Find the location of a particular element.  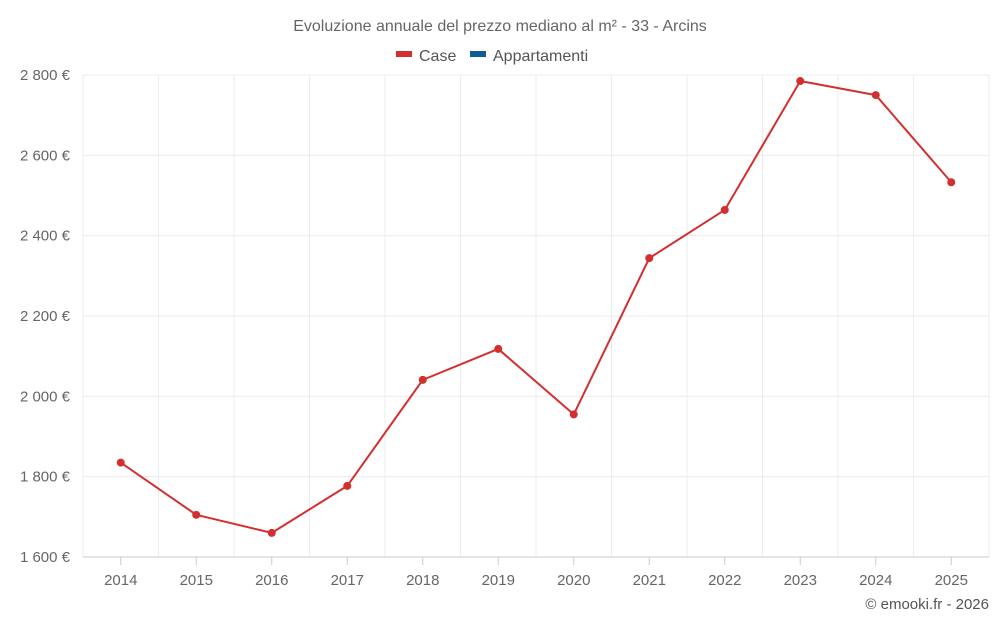

x-tick-label: 2017 is located at coordinates (347, 580).